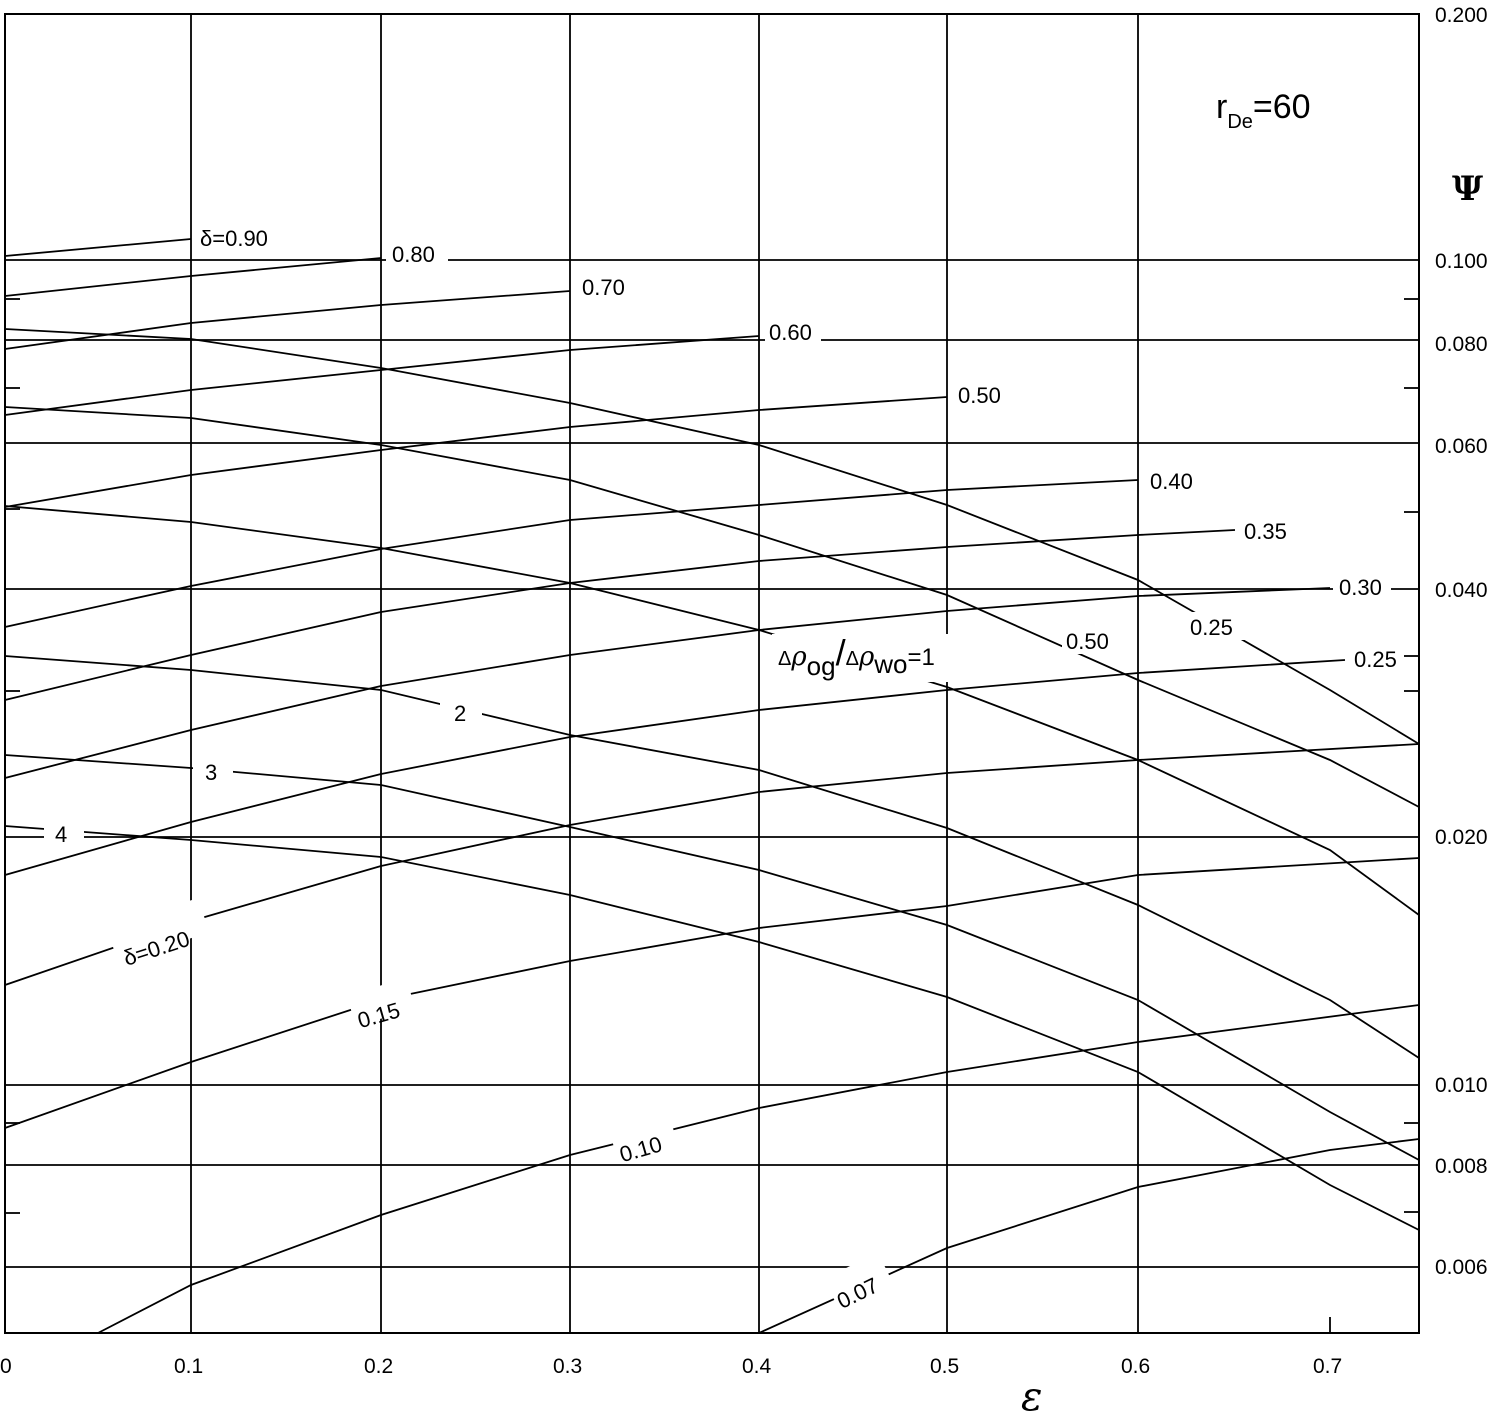  I want to click on y-tick-0.008: 0.008, so click(1461, 1166).